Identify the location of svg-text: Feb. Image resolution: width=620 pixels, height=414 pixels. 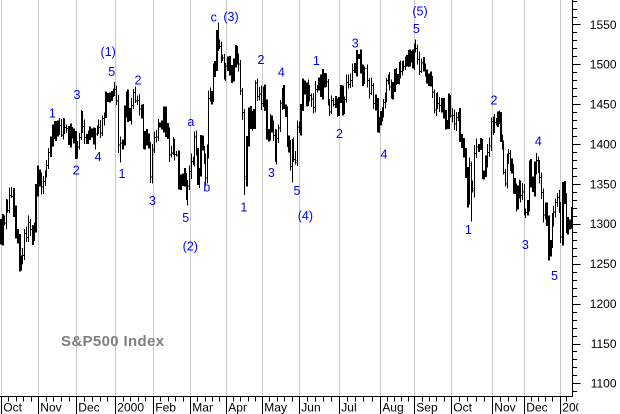
(165, 407).